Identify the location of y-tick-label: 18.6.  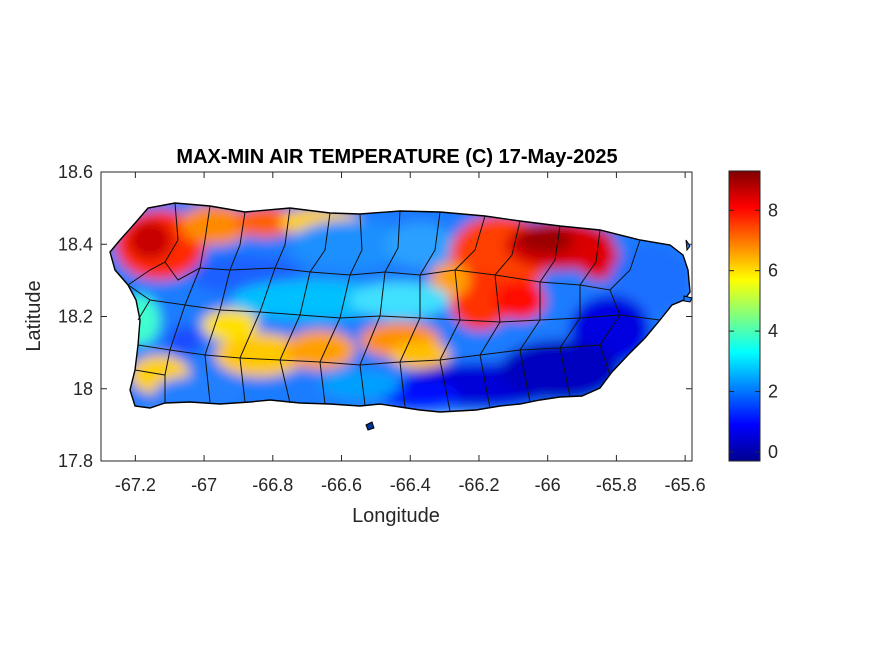
(75, 172).